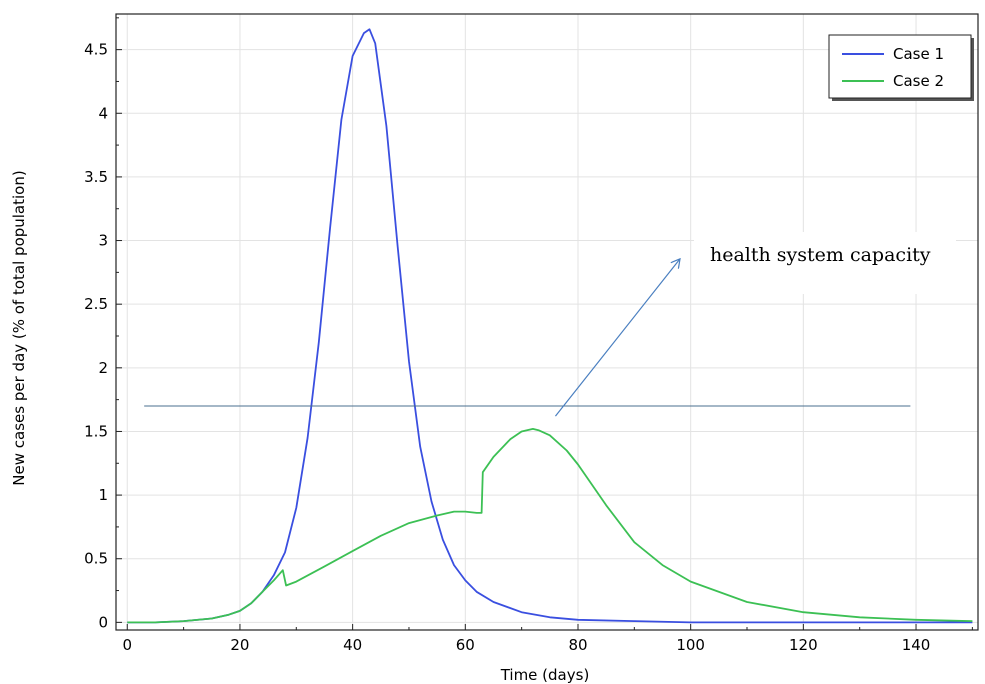 The height and width of the screenshot is (684, 985). Describe the element at coordinates (96, 304) in the screenshot. I see `y-tick-label: 2.5` at that location.